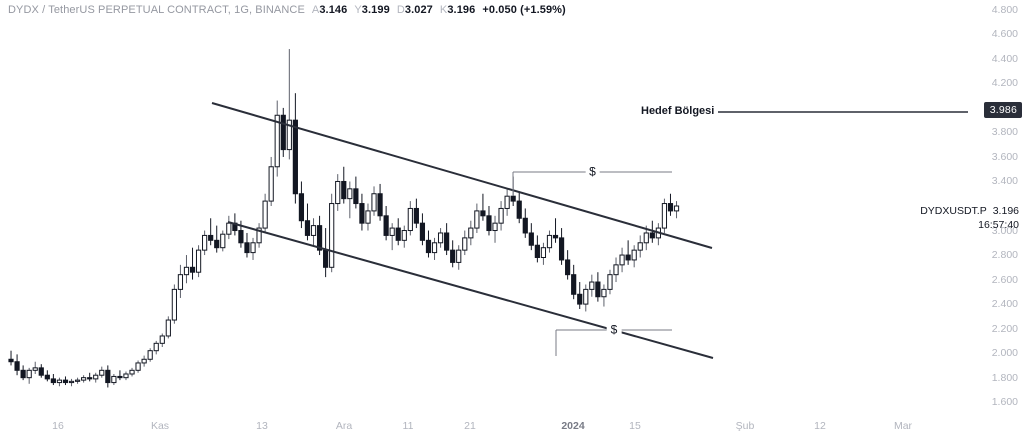 The image size is (1024, 440). I want to click on ohlc-key-high: Y, so click(358, 10).